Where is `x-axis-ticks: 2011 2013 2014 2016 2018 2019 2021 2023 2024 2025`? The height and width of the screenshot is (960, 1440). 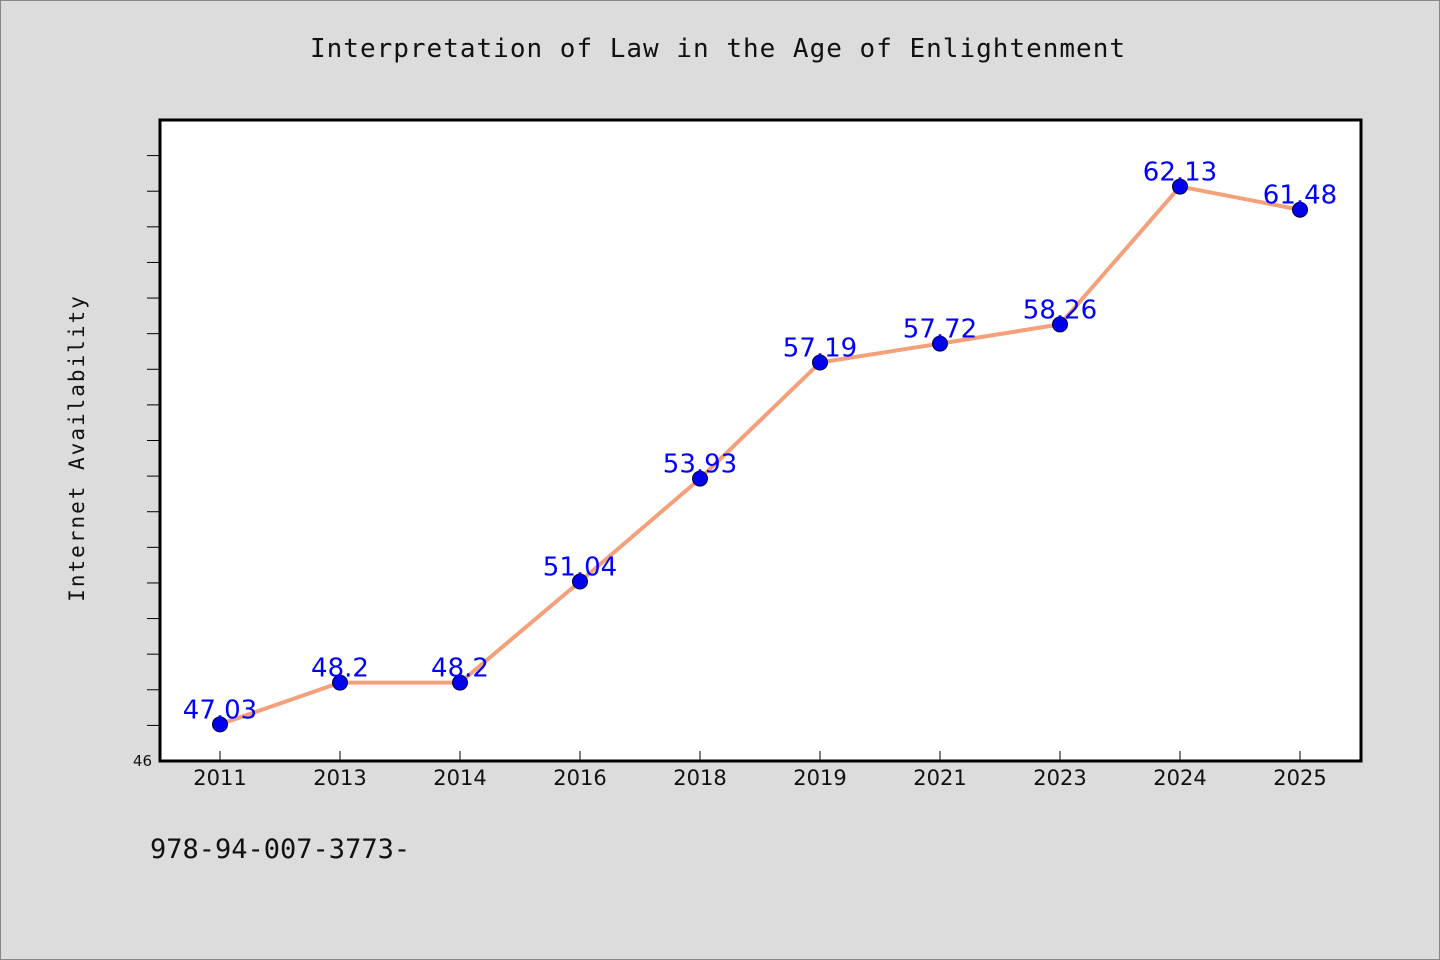
x-axis-ticks: 2011 2013 2014 2016 2018 2019 2021 2023 2024 2025 is located at coordinates (760, 770).